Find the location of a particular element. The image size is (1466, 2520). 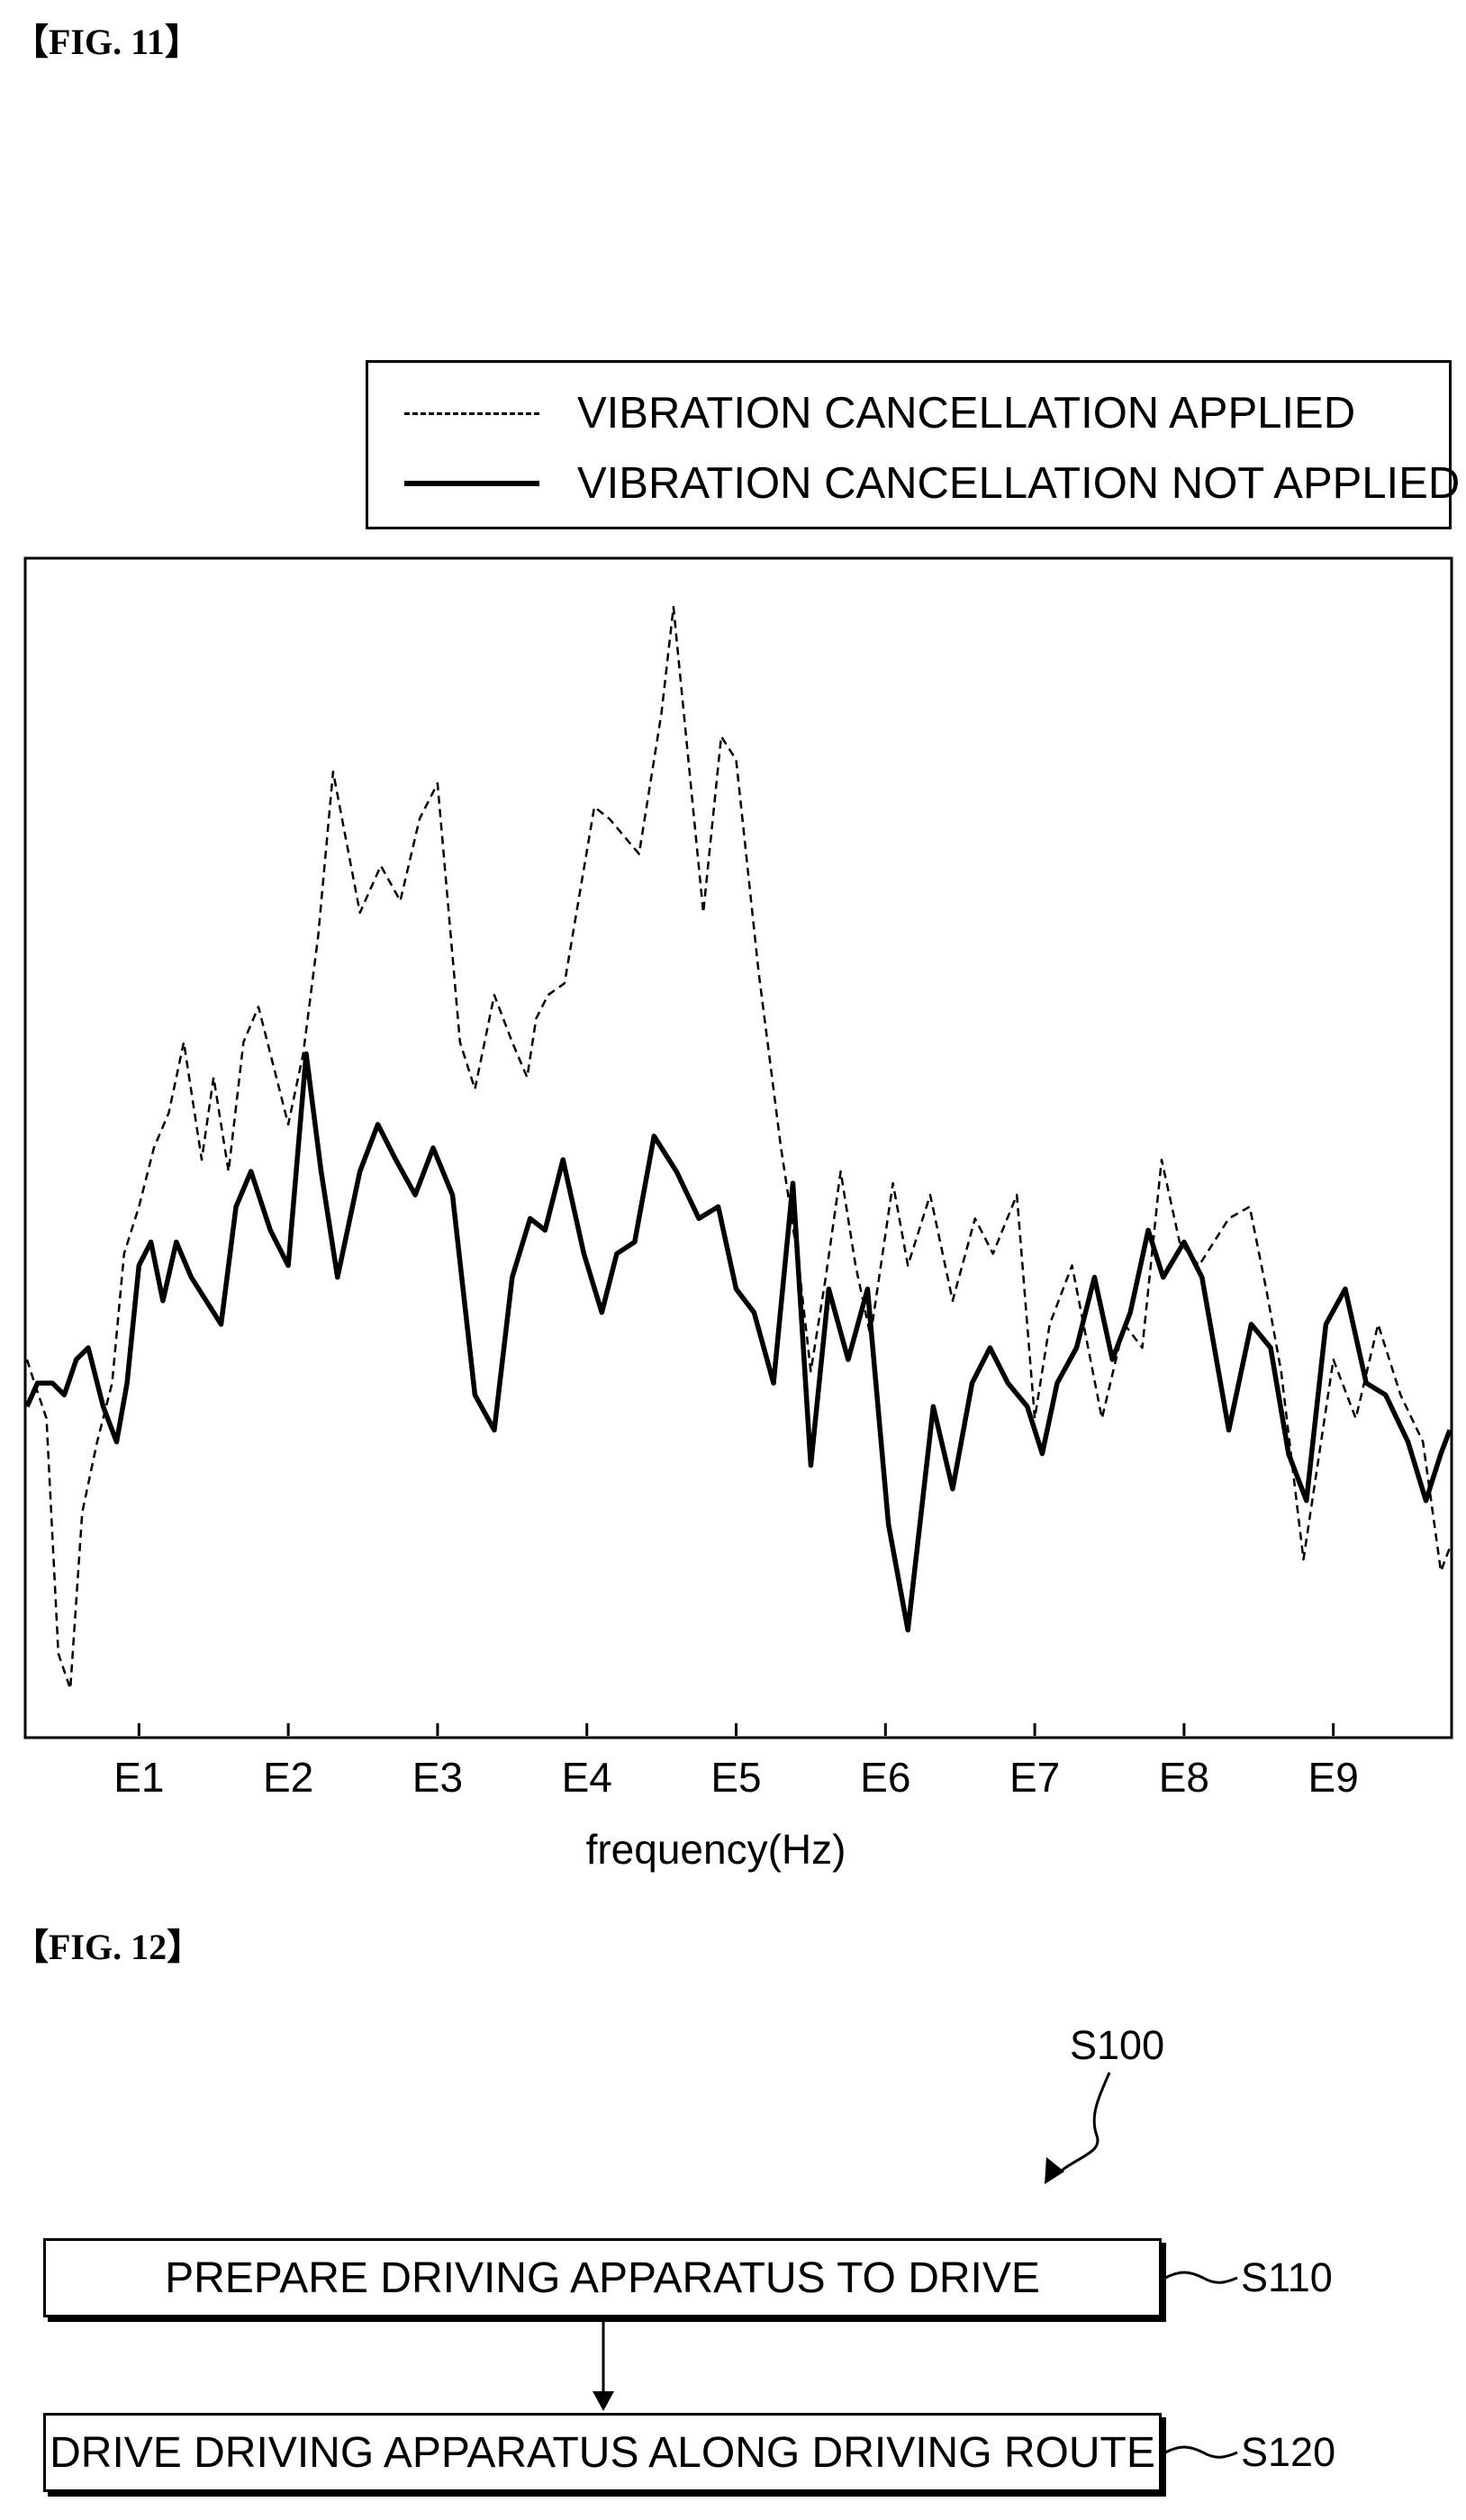

solid-line-swatch is located at coordinates (472, 483).